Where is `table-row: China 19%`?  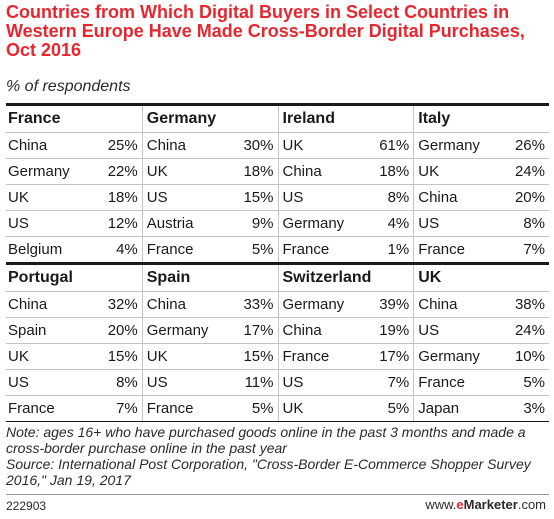
table-row: China 19% is located at coordinates (346, 330).